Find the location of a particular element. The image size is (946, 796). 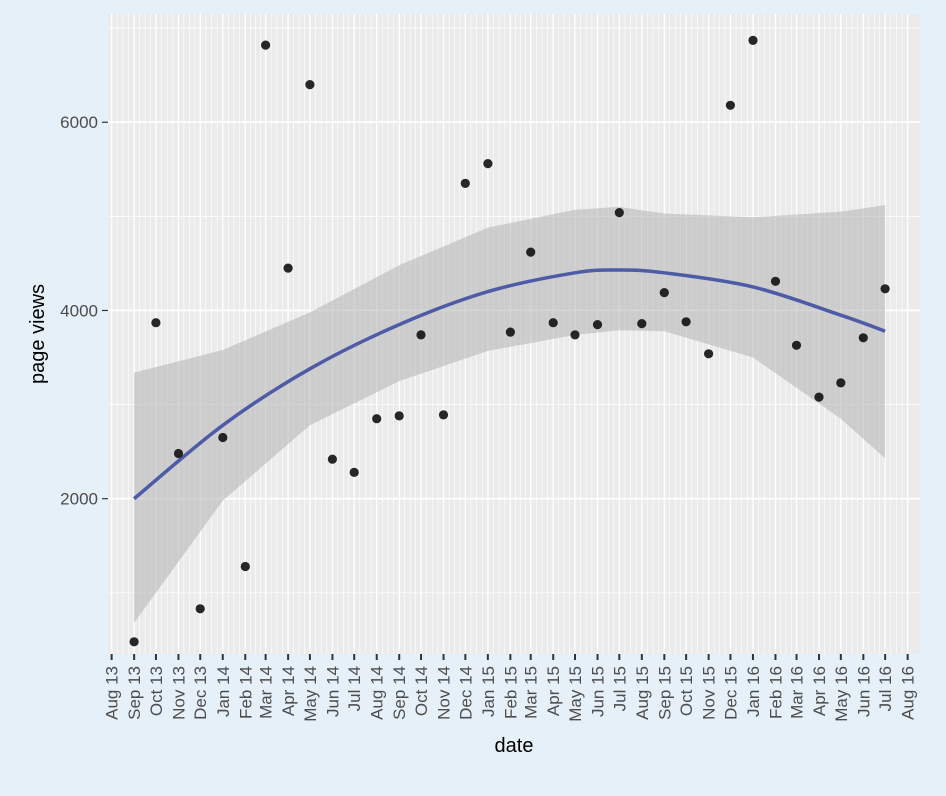

x-tick-label: Nov 15 is located at coordinates (709, 693).